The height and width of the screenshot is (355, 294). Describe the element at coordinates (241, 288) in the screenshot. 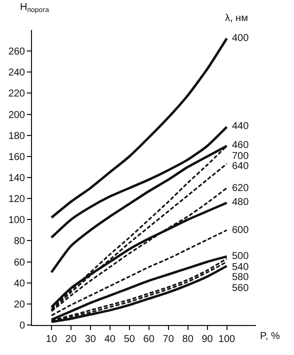

I see `series-label: 560` at that location.